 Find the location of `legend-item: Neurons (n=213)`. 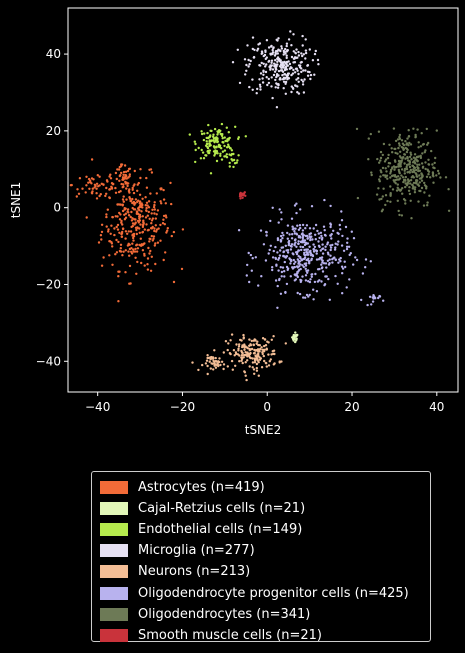

legend-item: Neurons (n=213) is located at coordinates (261, 571).